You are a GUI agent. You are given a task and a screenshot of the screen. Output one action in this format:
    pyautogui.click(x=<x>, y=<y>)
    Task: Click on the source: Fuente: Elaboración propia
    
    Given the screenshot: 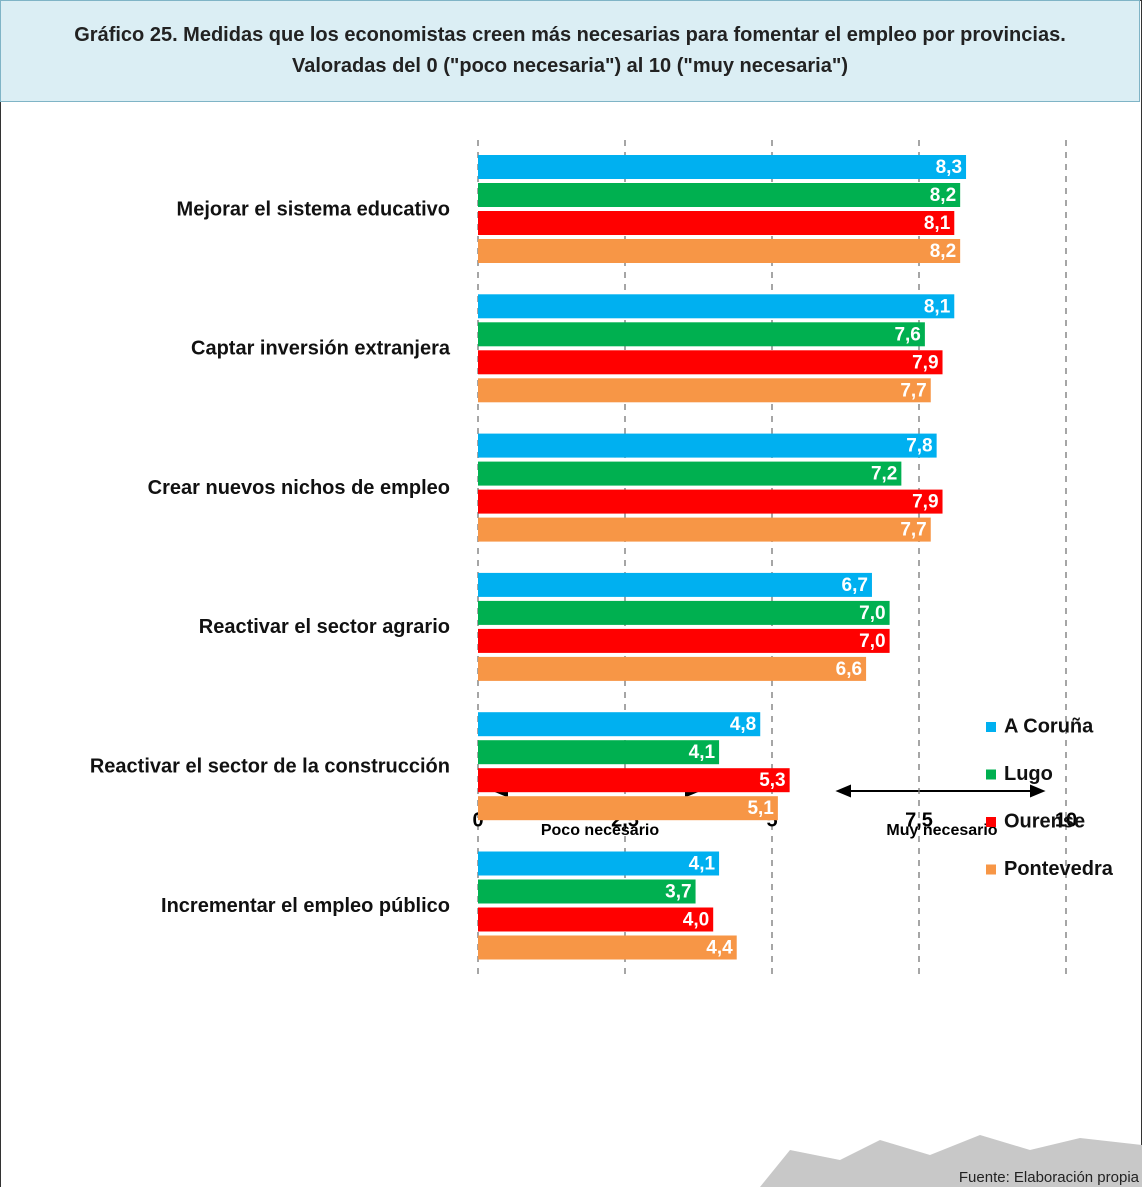 What is the action you would take?
    pyautogui.click(x=1049, y=1177)
    